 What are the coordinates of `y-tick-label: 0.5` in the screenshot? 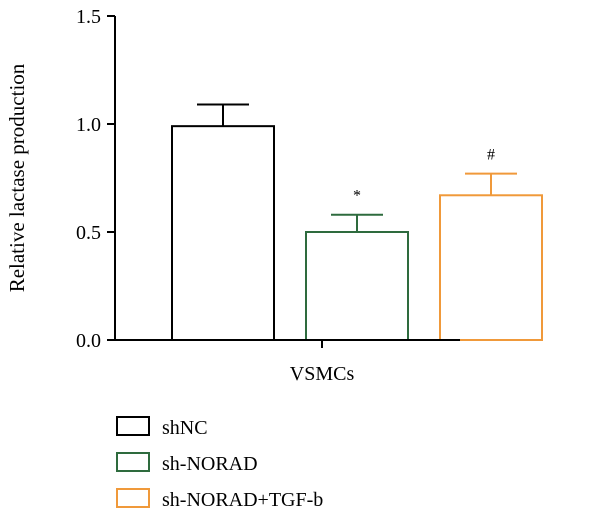 It's located at (88, 233).